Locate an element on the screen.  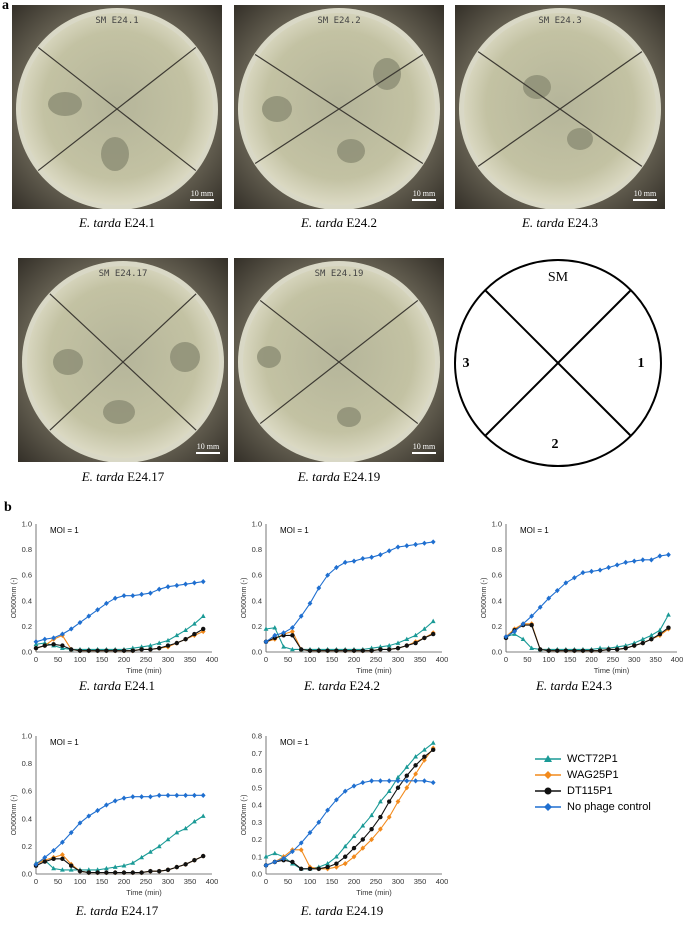
x-tick-label: 200 is located at coordinates (354, 659).